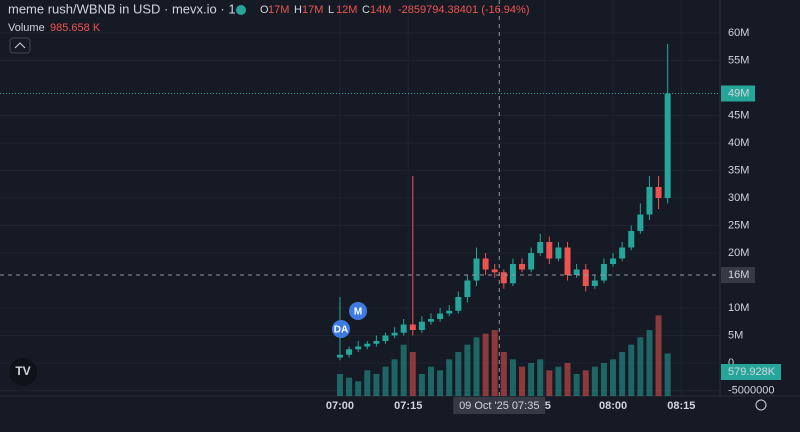 The width and height of the screenshot is (800, 432). I want to click on ohlc-value: 14M, so click(380, 10).